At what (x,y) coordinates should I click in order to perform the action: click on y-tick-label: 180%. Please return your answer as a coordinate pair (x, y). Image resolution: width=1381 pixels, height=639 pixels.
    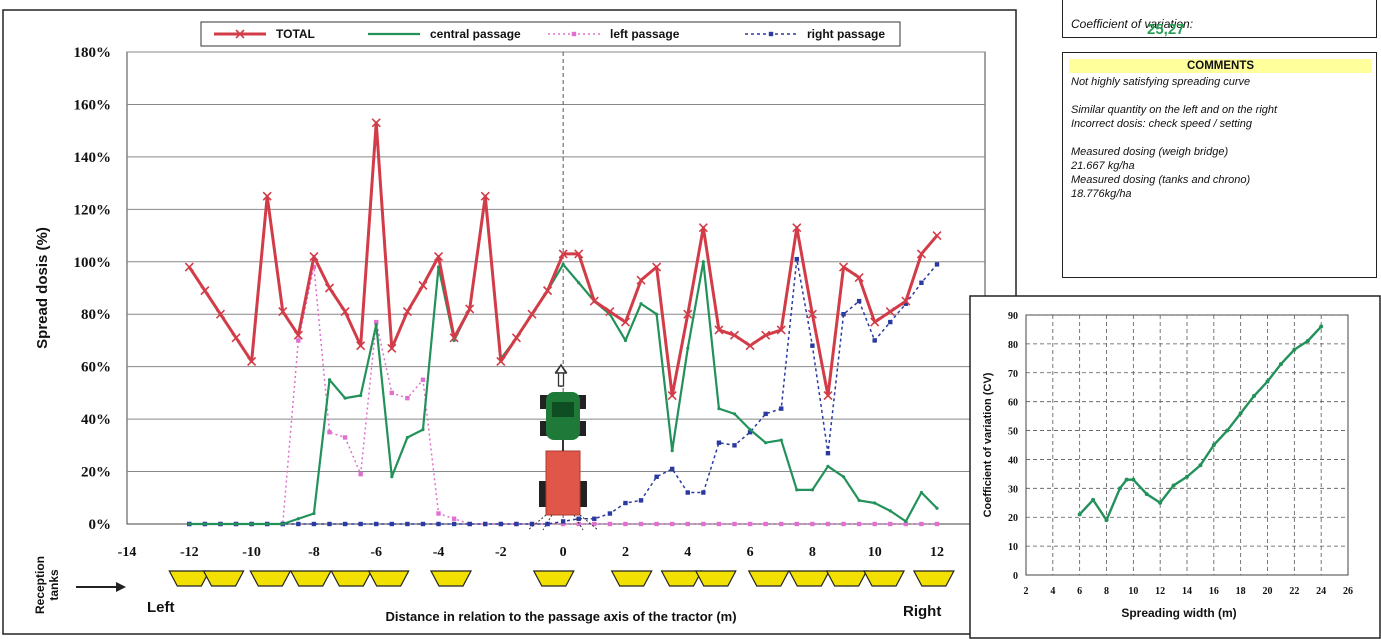
    Looking at the image, I should click on (93, 53).